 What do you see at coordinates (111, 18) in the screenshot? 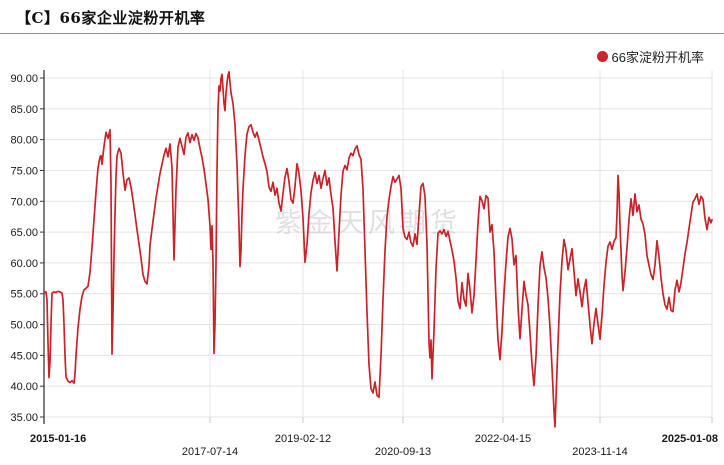
I see `chart-title: 【C】66家企业淀粉开机率` at bounding box center [111, 18].